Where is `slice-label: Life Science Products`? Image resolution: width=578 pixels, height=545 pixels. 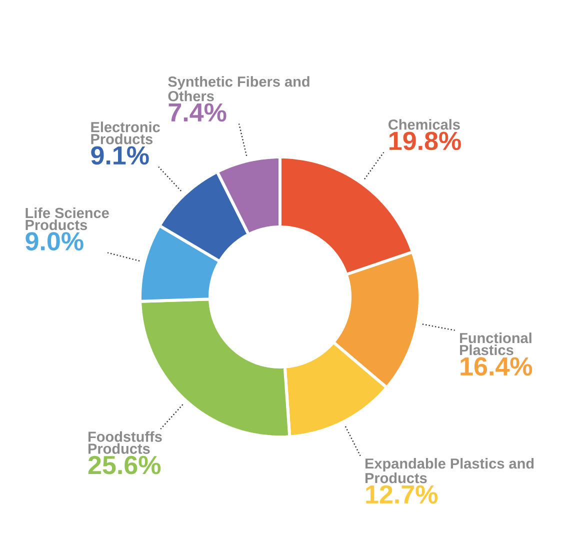
slice-label: Life Science Products is located at coordinates (67, 218).